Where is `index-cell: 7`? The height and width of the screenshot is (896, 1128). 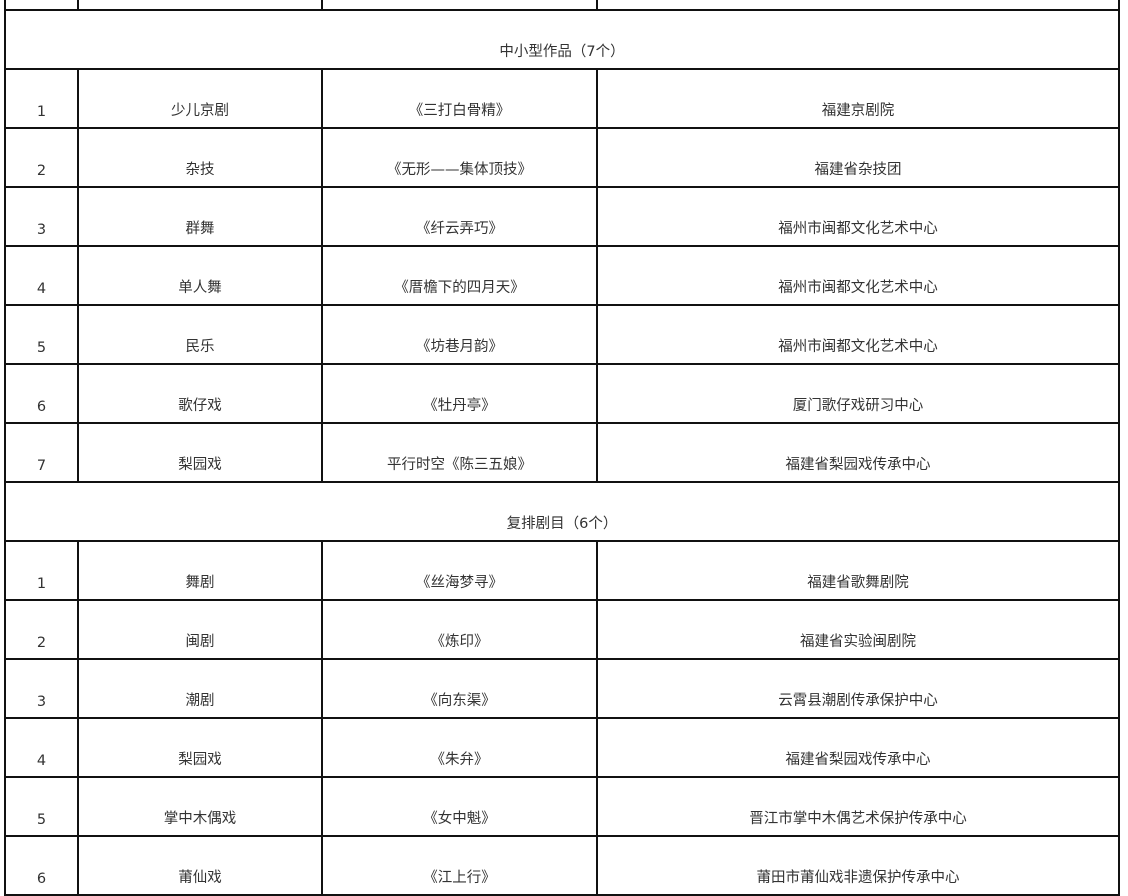 index-cell: 7 is located at coordinates (41, 452).